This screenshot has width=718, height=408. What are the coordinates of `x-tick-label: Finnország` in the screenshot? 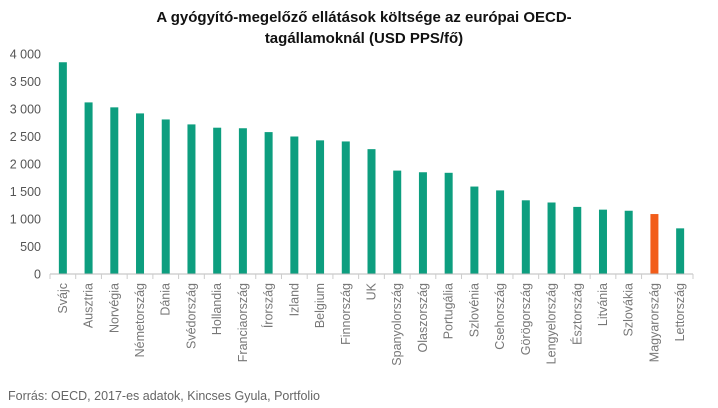 It's located at (346, 314).